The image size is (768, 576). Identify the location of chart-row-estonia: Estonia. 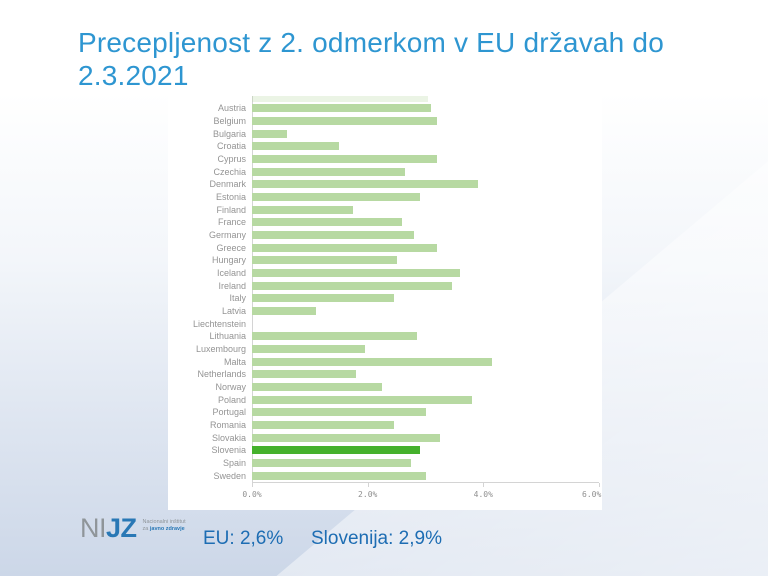
(385, 197).